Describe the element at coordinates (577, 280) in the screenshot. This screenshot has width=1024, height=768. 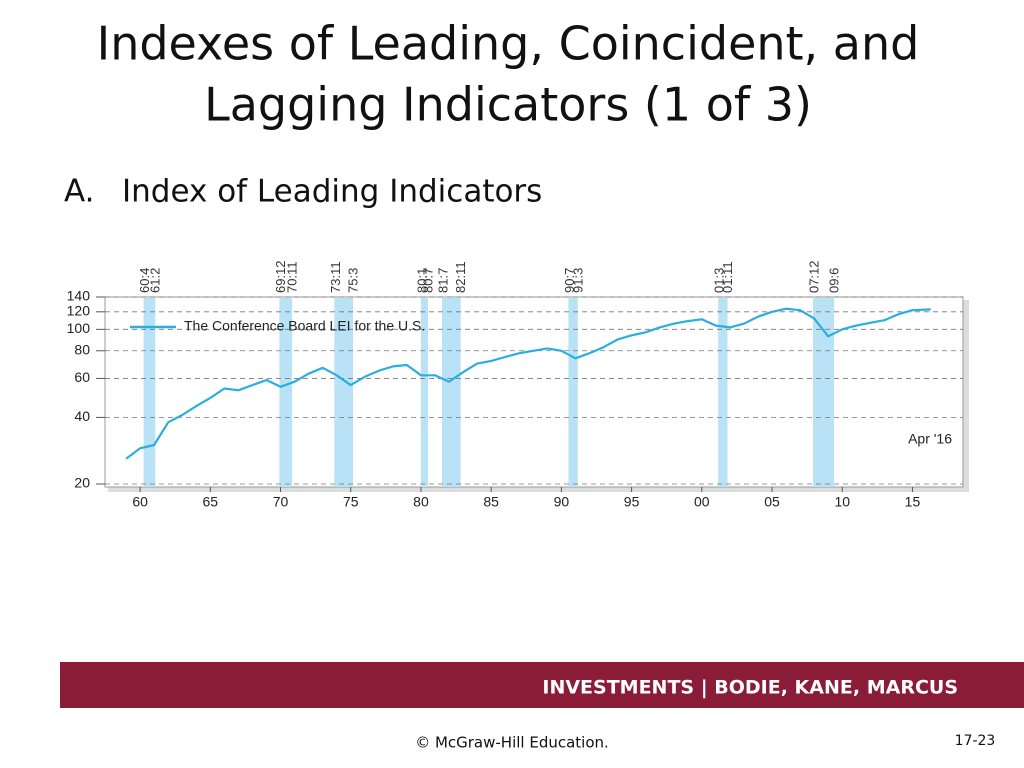
I see `recession-label: 91:3` at that location.